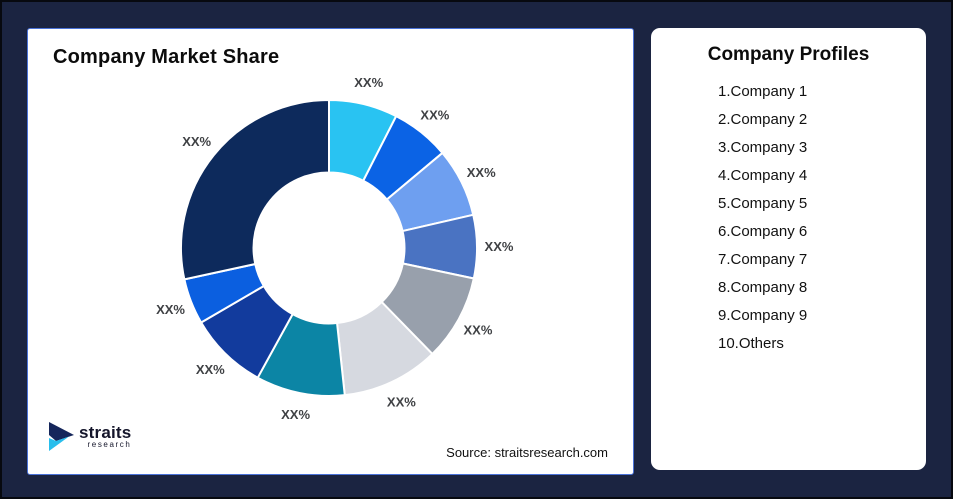 This screenshot has height=499, width=953. I want to click on straits-research-logo: straits research, so click(90, 437).